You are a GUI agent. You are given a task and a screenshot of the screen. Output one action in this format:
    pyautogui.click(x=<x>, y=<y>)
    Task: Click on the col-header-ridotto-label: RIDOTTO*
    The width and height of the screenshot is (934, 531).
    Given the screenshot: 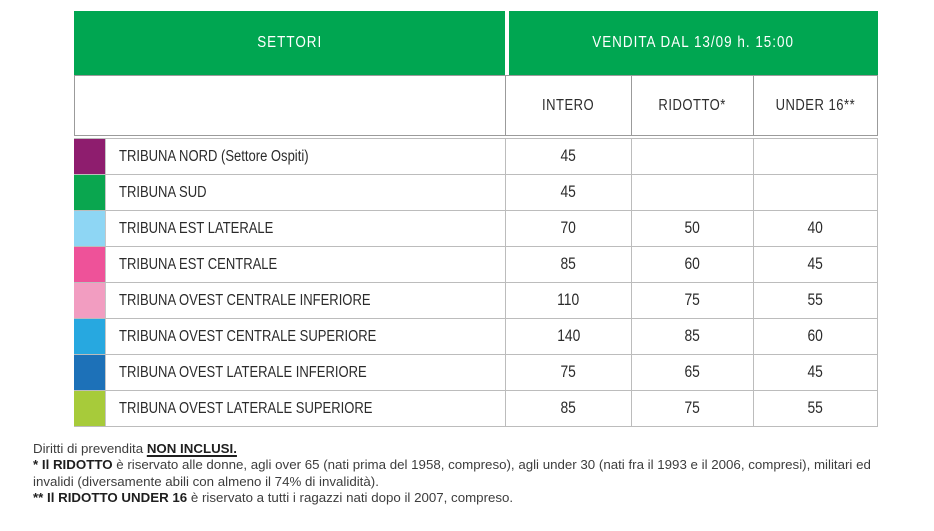 What is the action you would take?
    pyautogui.click(x=692, y=105)
    